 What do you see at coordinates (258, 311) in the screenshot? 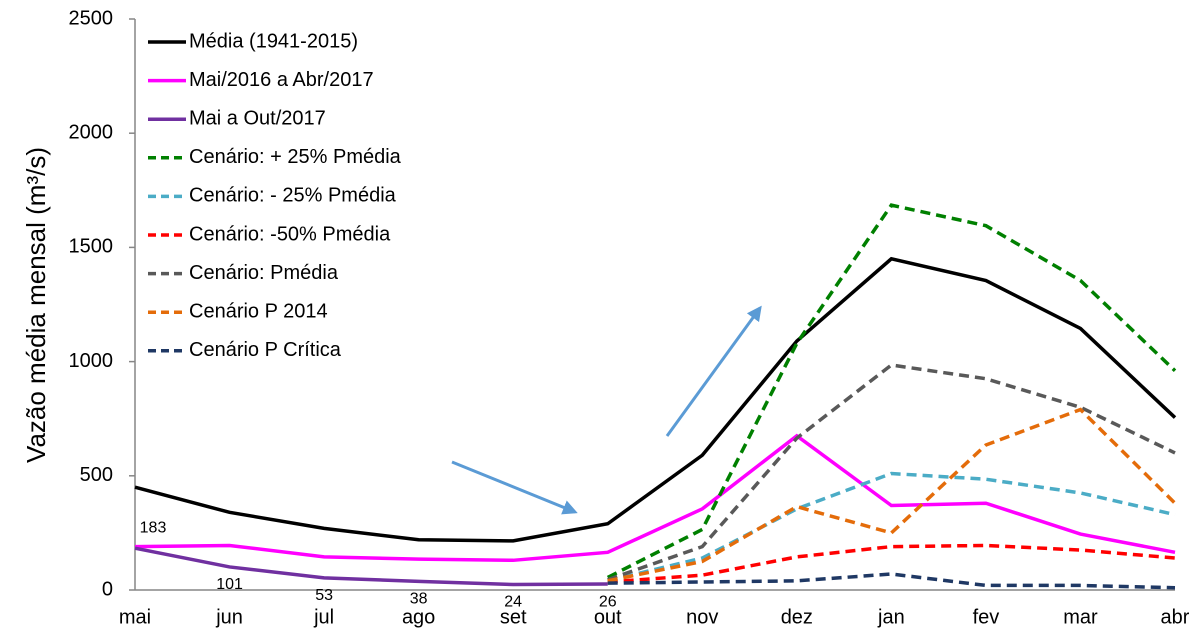
I see `legend-label: Cenário P 2014` at bounding box center [258, 311].